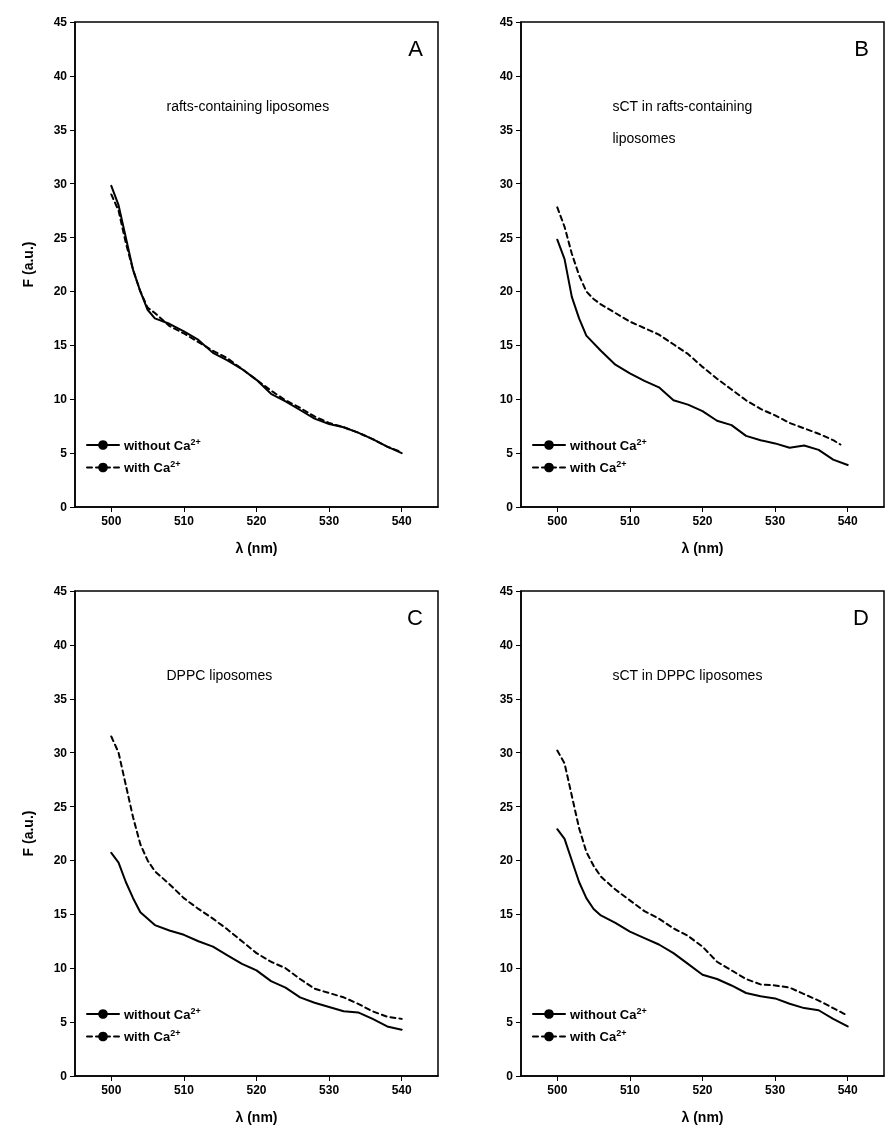 This screenshot has height=1138, width=892. I want to click on annotation: sCT in rafts-containing liposomes, so click(684, 122).